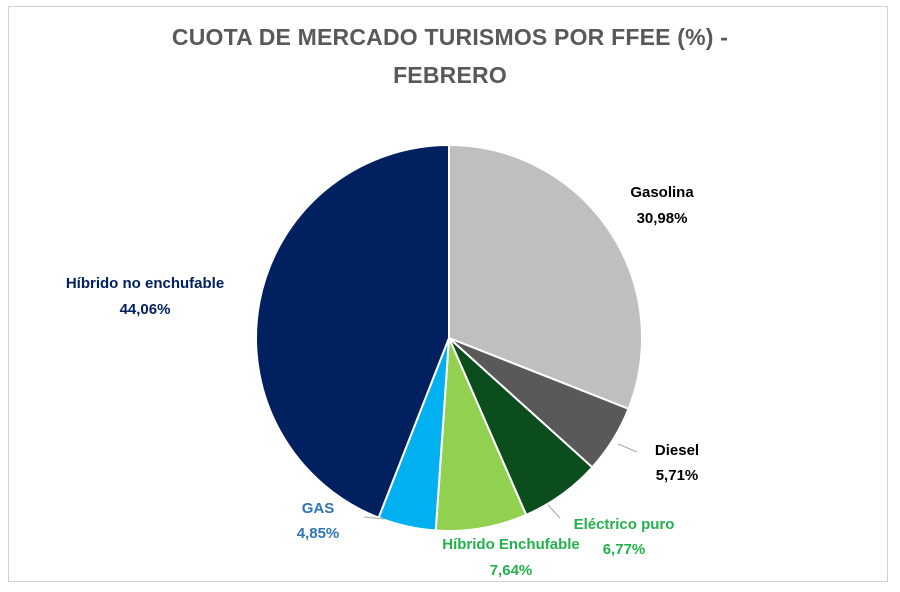 The image size is (900, 592). I want to click on pie-slice-hibrido-enchufable, so click(481, 434).